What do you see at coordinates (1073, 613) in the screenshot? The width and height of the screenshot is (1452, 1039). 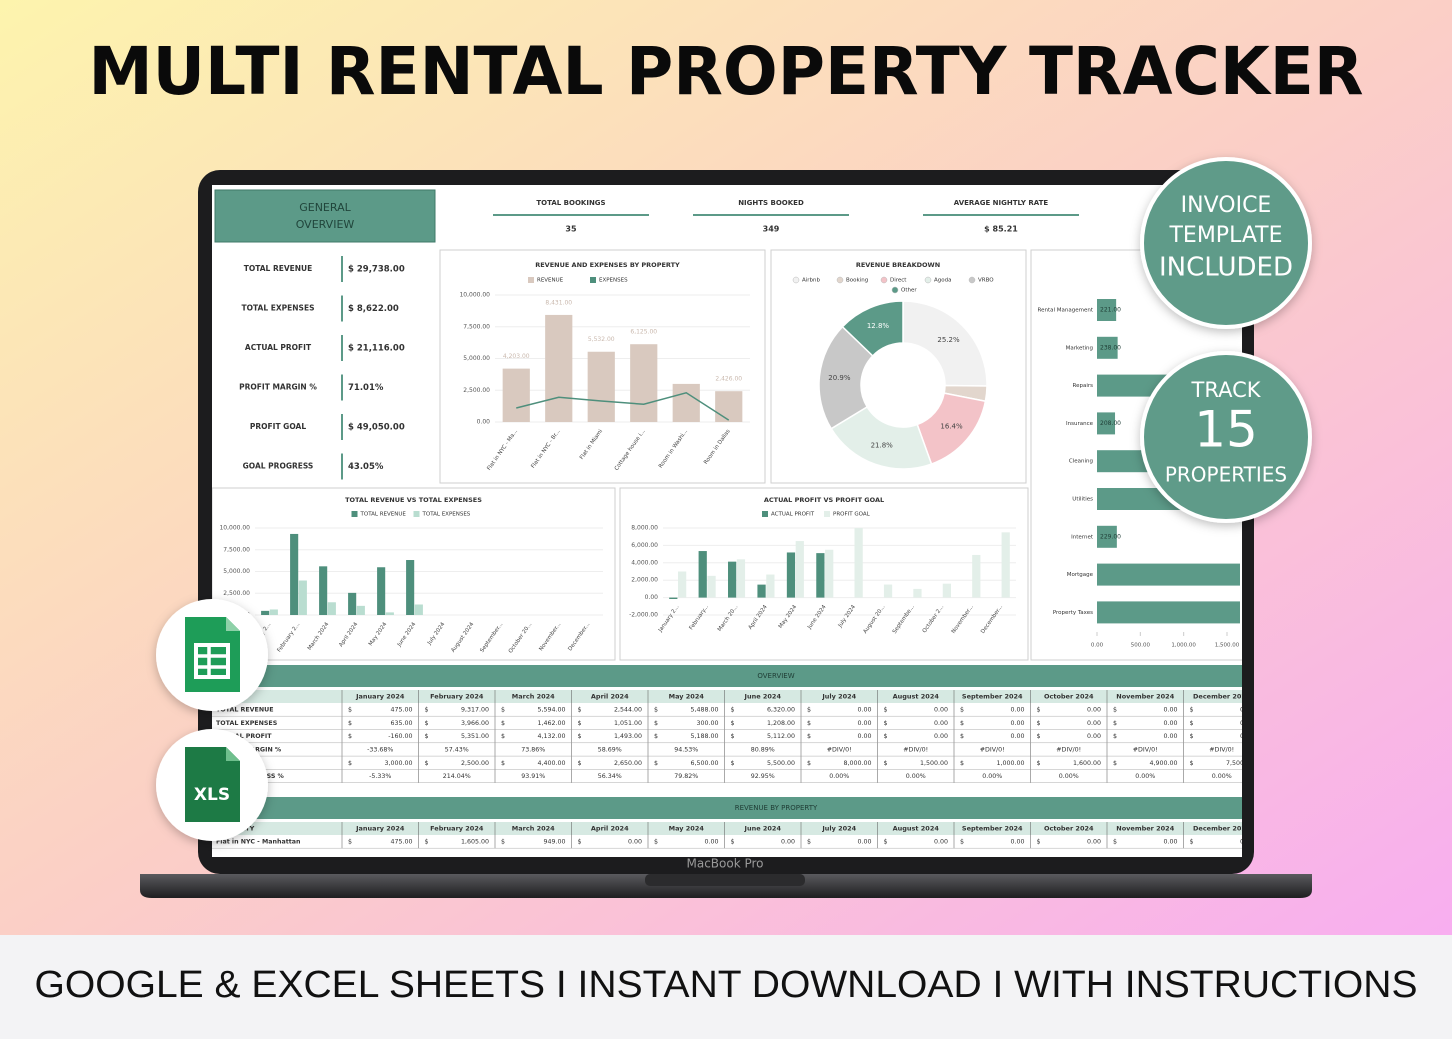 I see `y-tick-label: Property Taxes` at bounding box center [1073, 613].